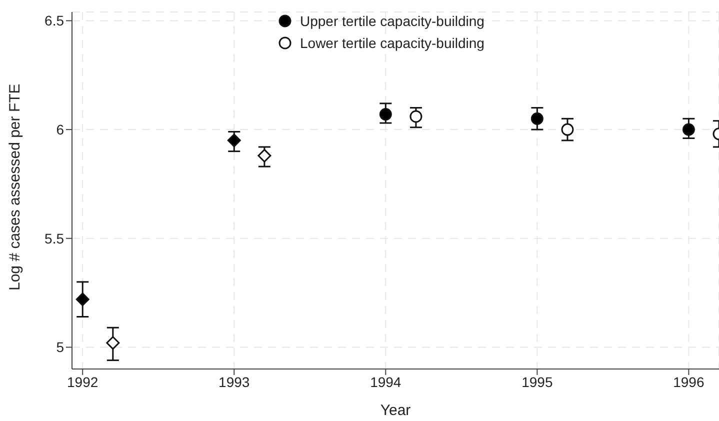 The width and height of the screenshot is (719, 421). I want to click on x-tick-label: 1992, so click(82, 382).